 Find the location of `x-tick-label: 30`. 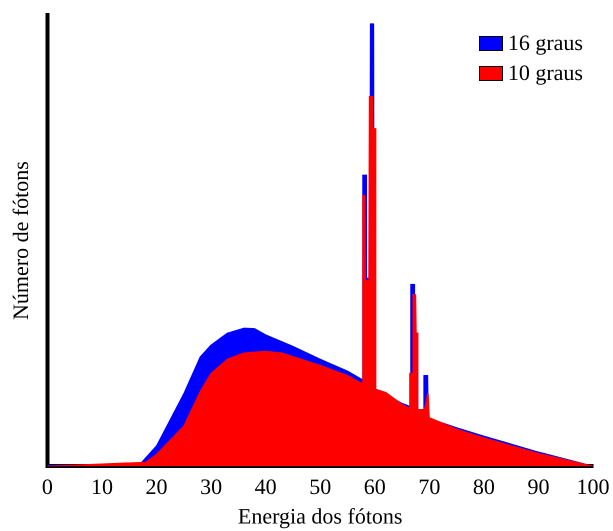

x-tick-label: 30 is located at coordinates (211, 487).